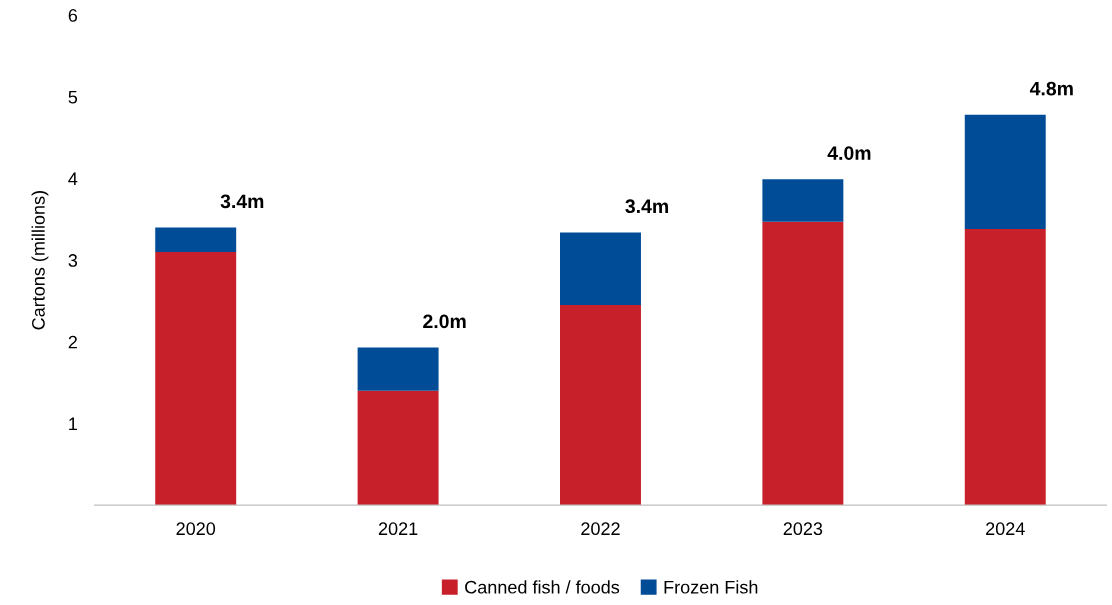  Describe the element at coordinates (73, 179) in the screenshot. I see `y-tick-label: 4` at that location.